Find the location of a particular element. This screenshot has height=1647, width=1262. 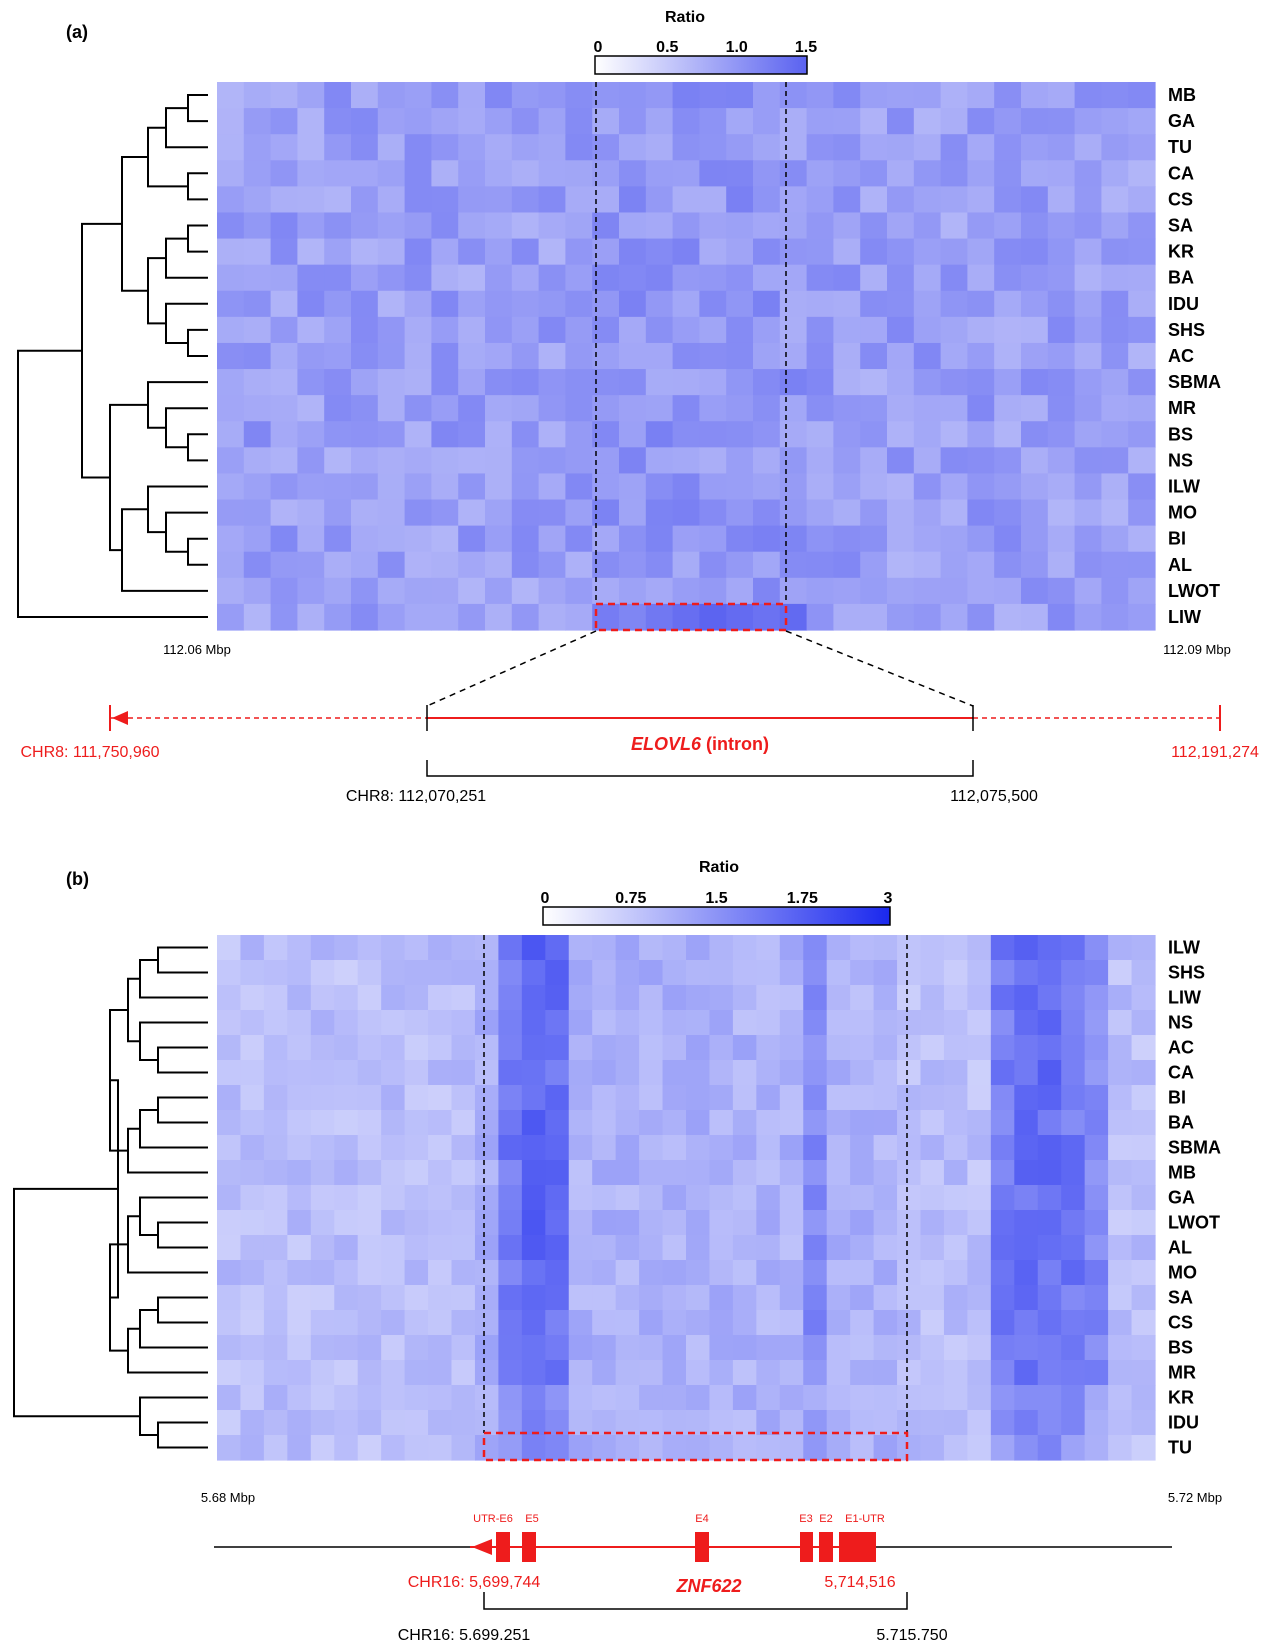

row-label: NS is located at coordinates (1180, 460).